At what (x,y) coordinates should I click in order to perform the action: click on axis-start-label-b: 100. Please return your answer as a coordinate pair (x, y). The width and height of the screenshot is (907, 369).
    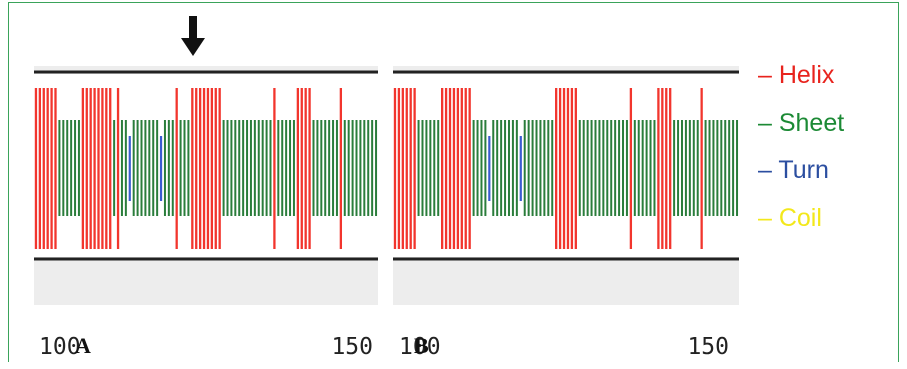
    Looking at the image, I should click on (420, 347).